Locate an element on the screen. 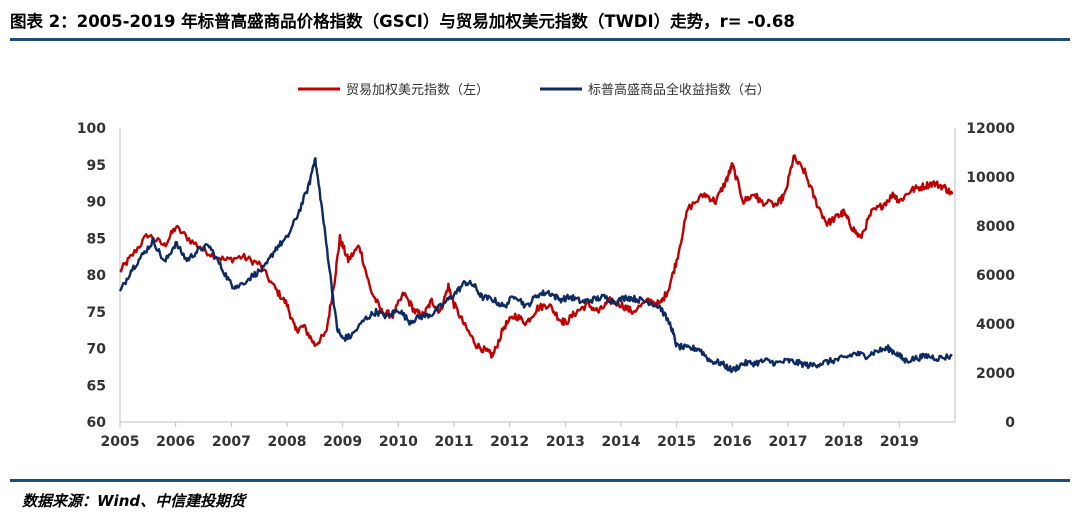 The image size is (1080, 520). x-tick-label: 2011 is located at coordinates (454, 442).